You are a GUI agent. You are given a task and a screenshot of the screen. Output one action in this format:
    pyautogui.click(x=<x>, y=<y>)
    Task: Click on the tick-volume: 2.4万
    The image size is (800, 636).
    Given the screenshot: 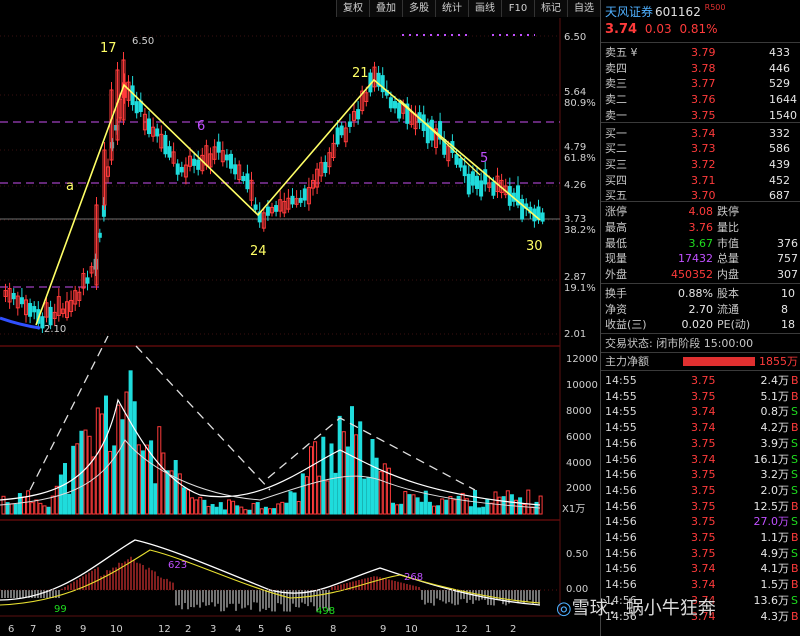 What is the action you would take?
    pyautogui.click(x=775, y=380)
    